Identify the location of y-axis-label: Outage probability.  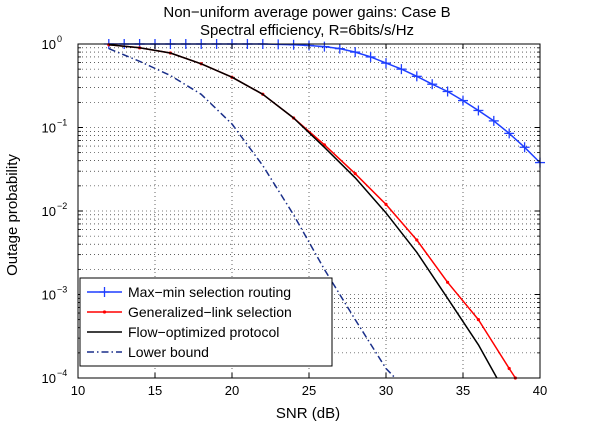
(12, 215).